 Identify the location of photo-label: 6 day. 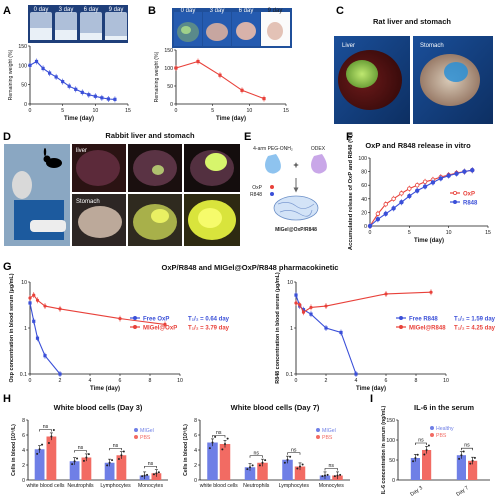
(246, 11).